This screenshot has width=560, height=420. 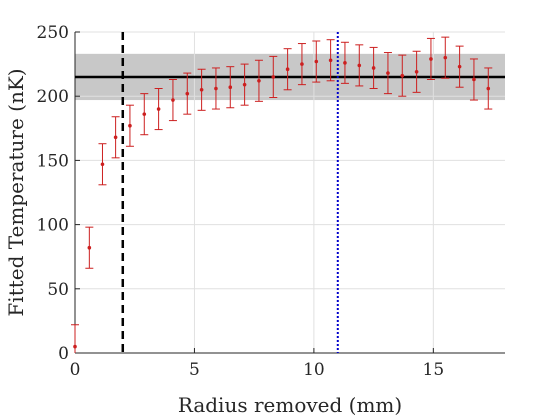 What do you see at coordinates (16, 192) in the screenshot?
I see `y-axis-title: Fitted Temperature (nK)` at bounding box center [16, 192].